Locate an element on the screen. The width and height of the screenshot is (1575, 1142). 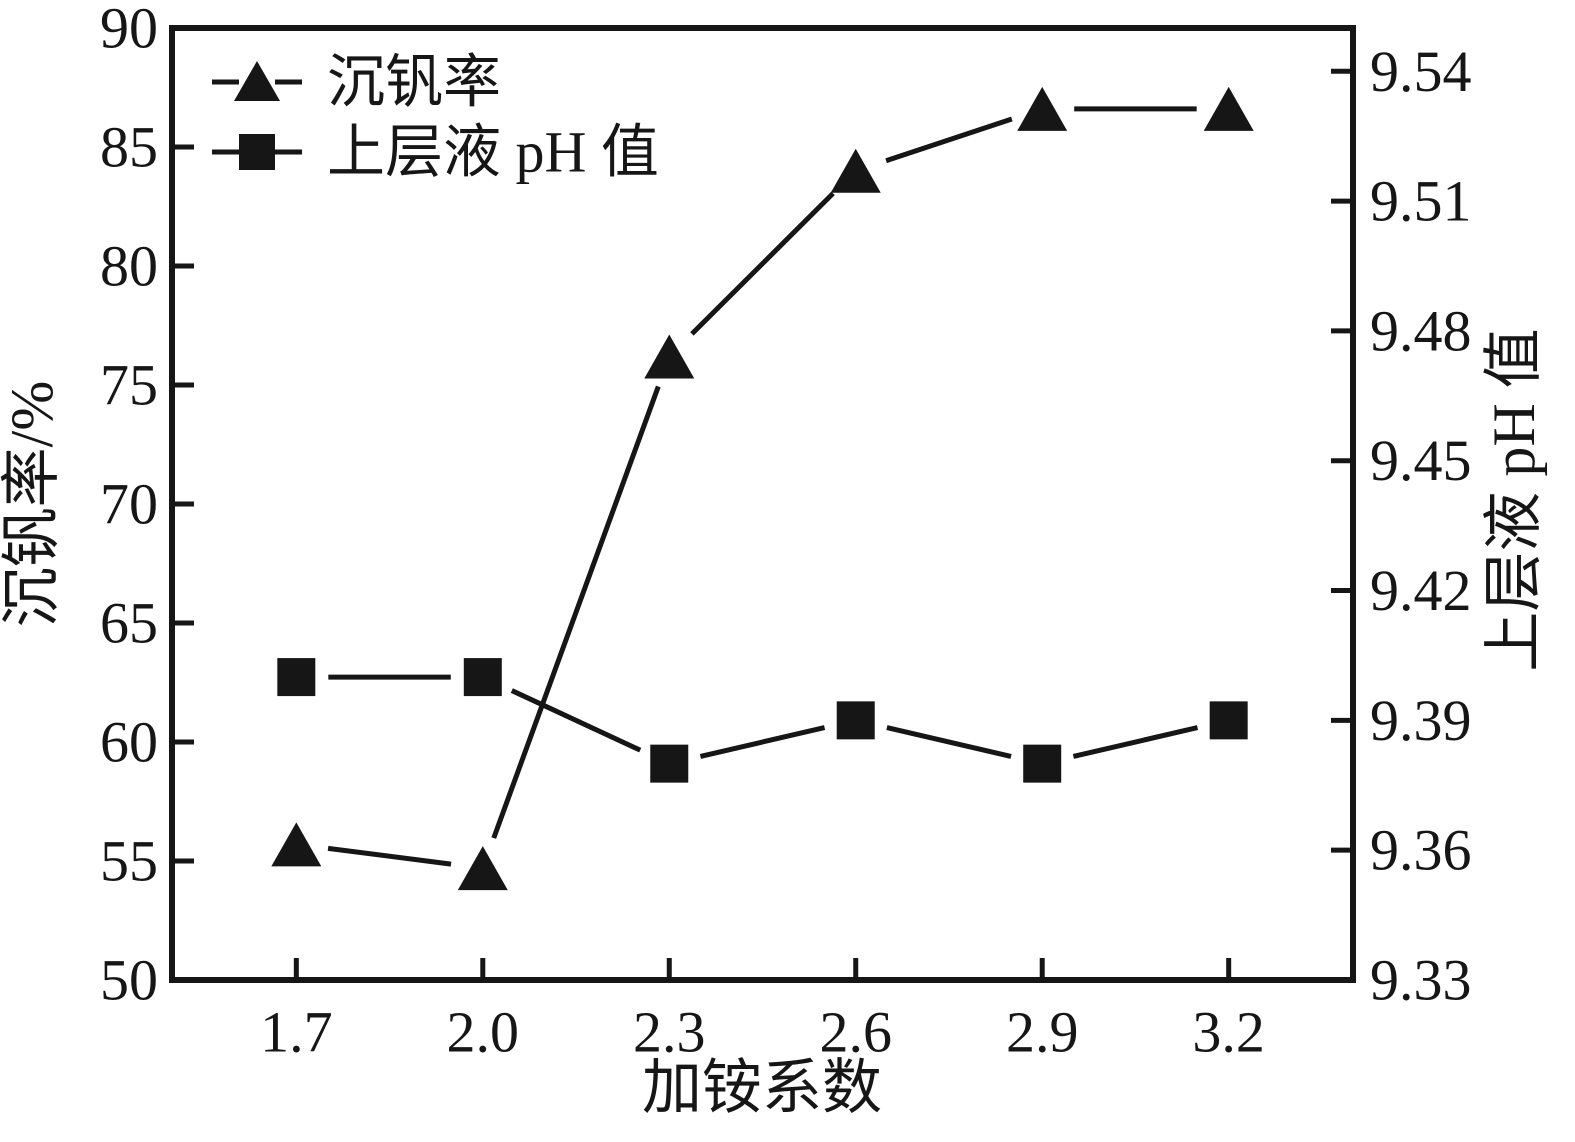
right-y-tick-label: 9.48 is located at coordinates (1421, 330).